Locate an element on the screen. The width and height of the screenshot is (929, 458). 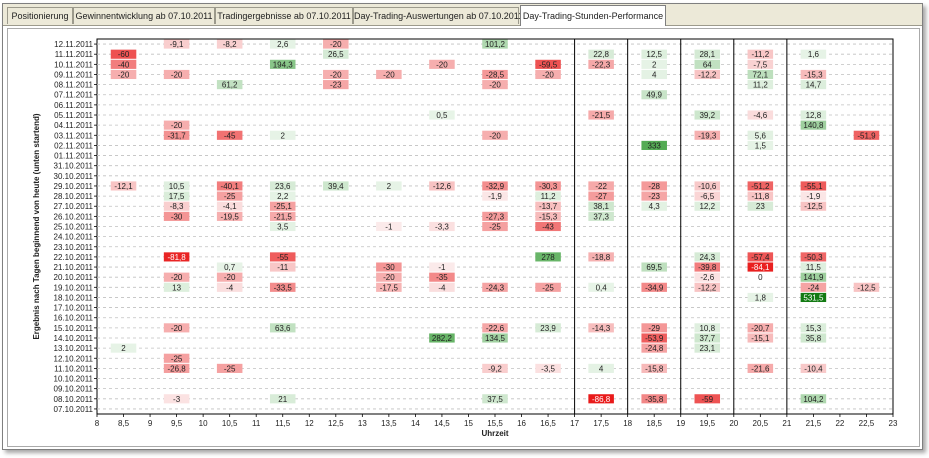
x-tick-label: 15,5 is located at coordinates (495, 423).